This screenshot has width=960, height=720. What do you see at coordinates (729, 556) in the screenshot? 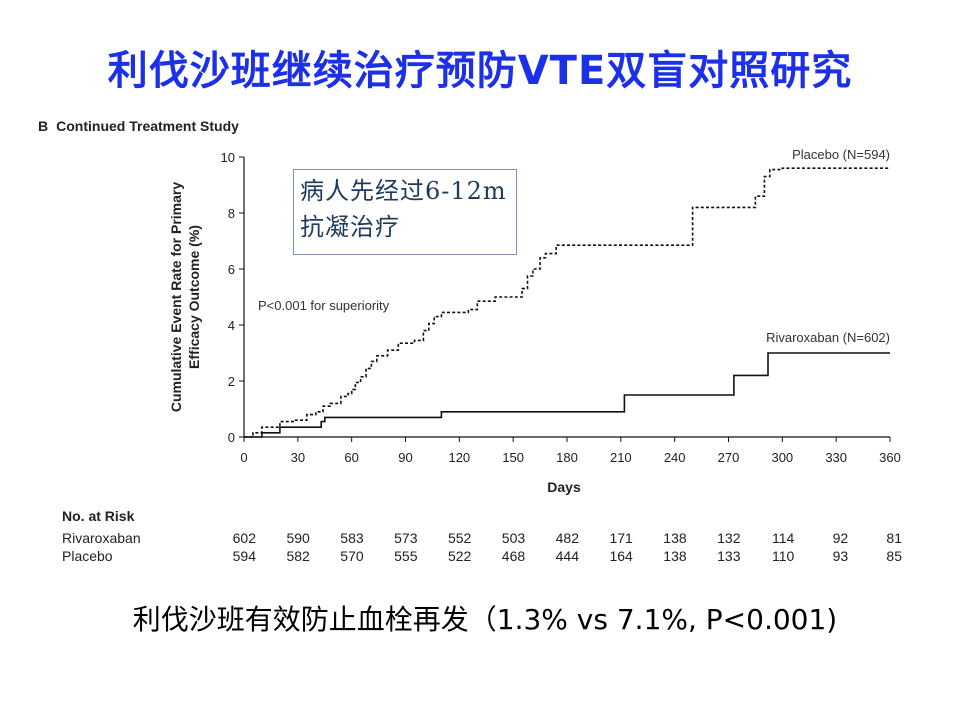
I see `risk-cell: 133` at bounding box center [729, 556].